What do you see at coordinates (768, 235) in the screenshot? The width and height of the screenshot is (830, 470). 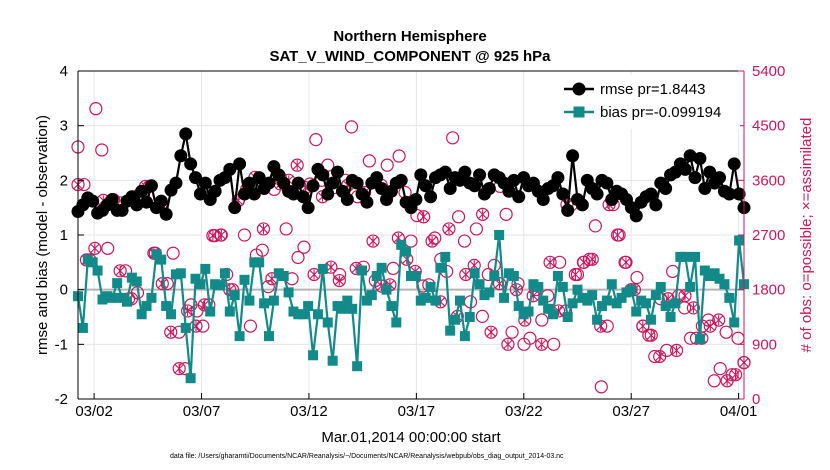 I see `y-tick-label-right: 2700` at bounding box center [768, 235].